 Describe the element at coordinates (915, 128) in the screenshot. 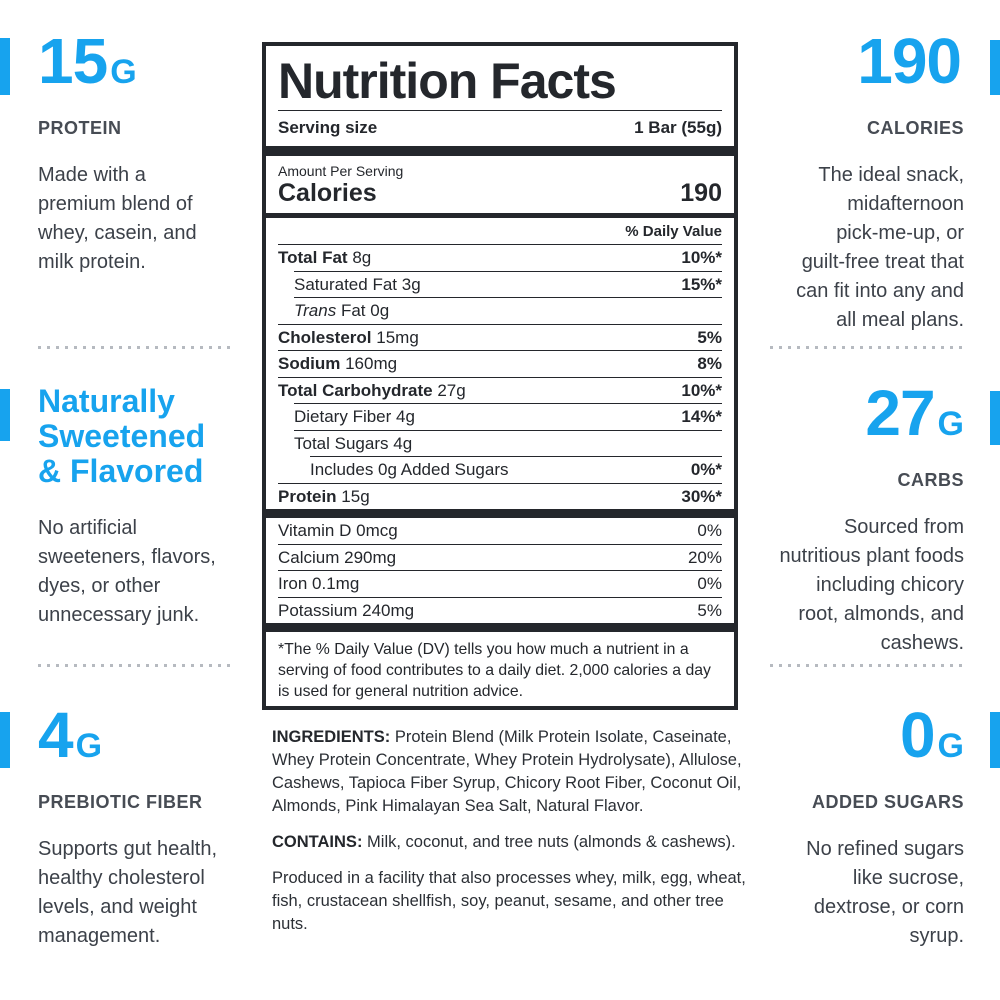

I see `calories-stat-label: CALORIES` at that location.